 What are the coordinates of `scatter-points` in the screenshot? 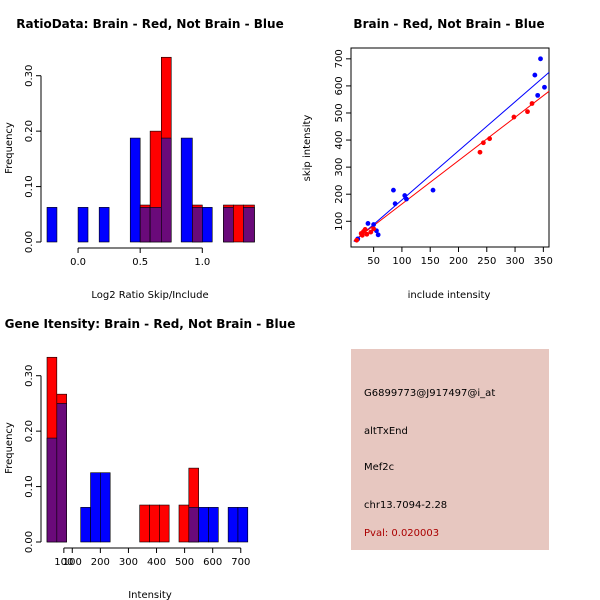 It's located at (450, 149).